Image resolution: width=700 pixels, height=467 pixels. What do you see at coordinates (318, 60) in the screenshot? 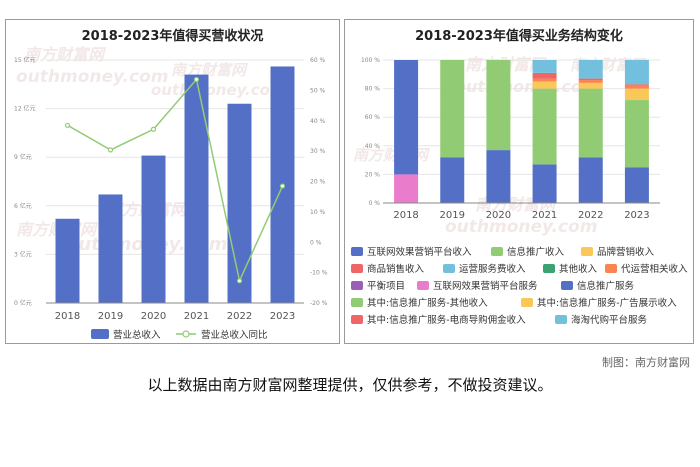
I see `y2-axis-tick-label: 60 %` at bounding box center [318, 60].